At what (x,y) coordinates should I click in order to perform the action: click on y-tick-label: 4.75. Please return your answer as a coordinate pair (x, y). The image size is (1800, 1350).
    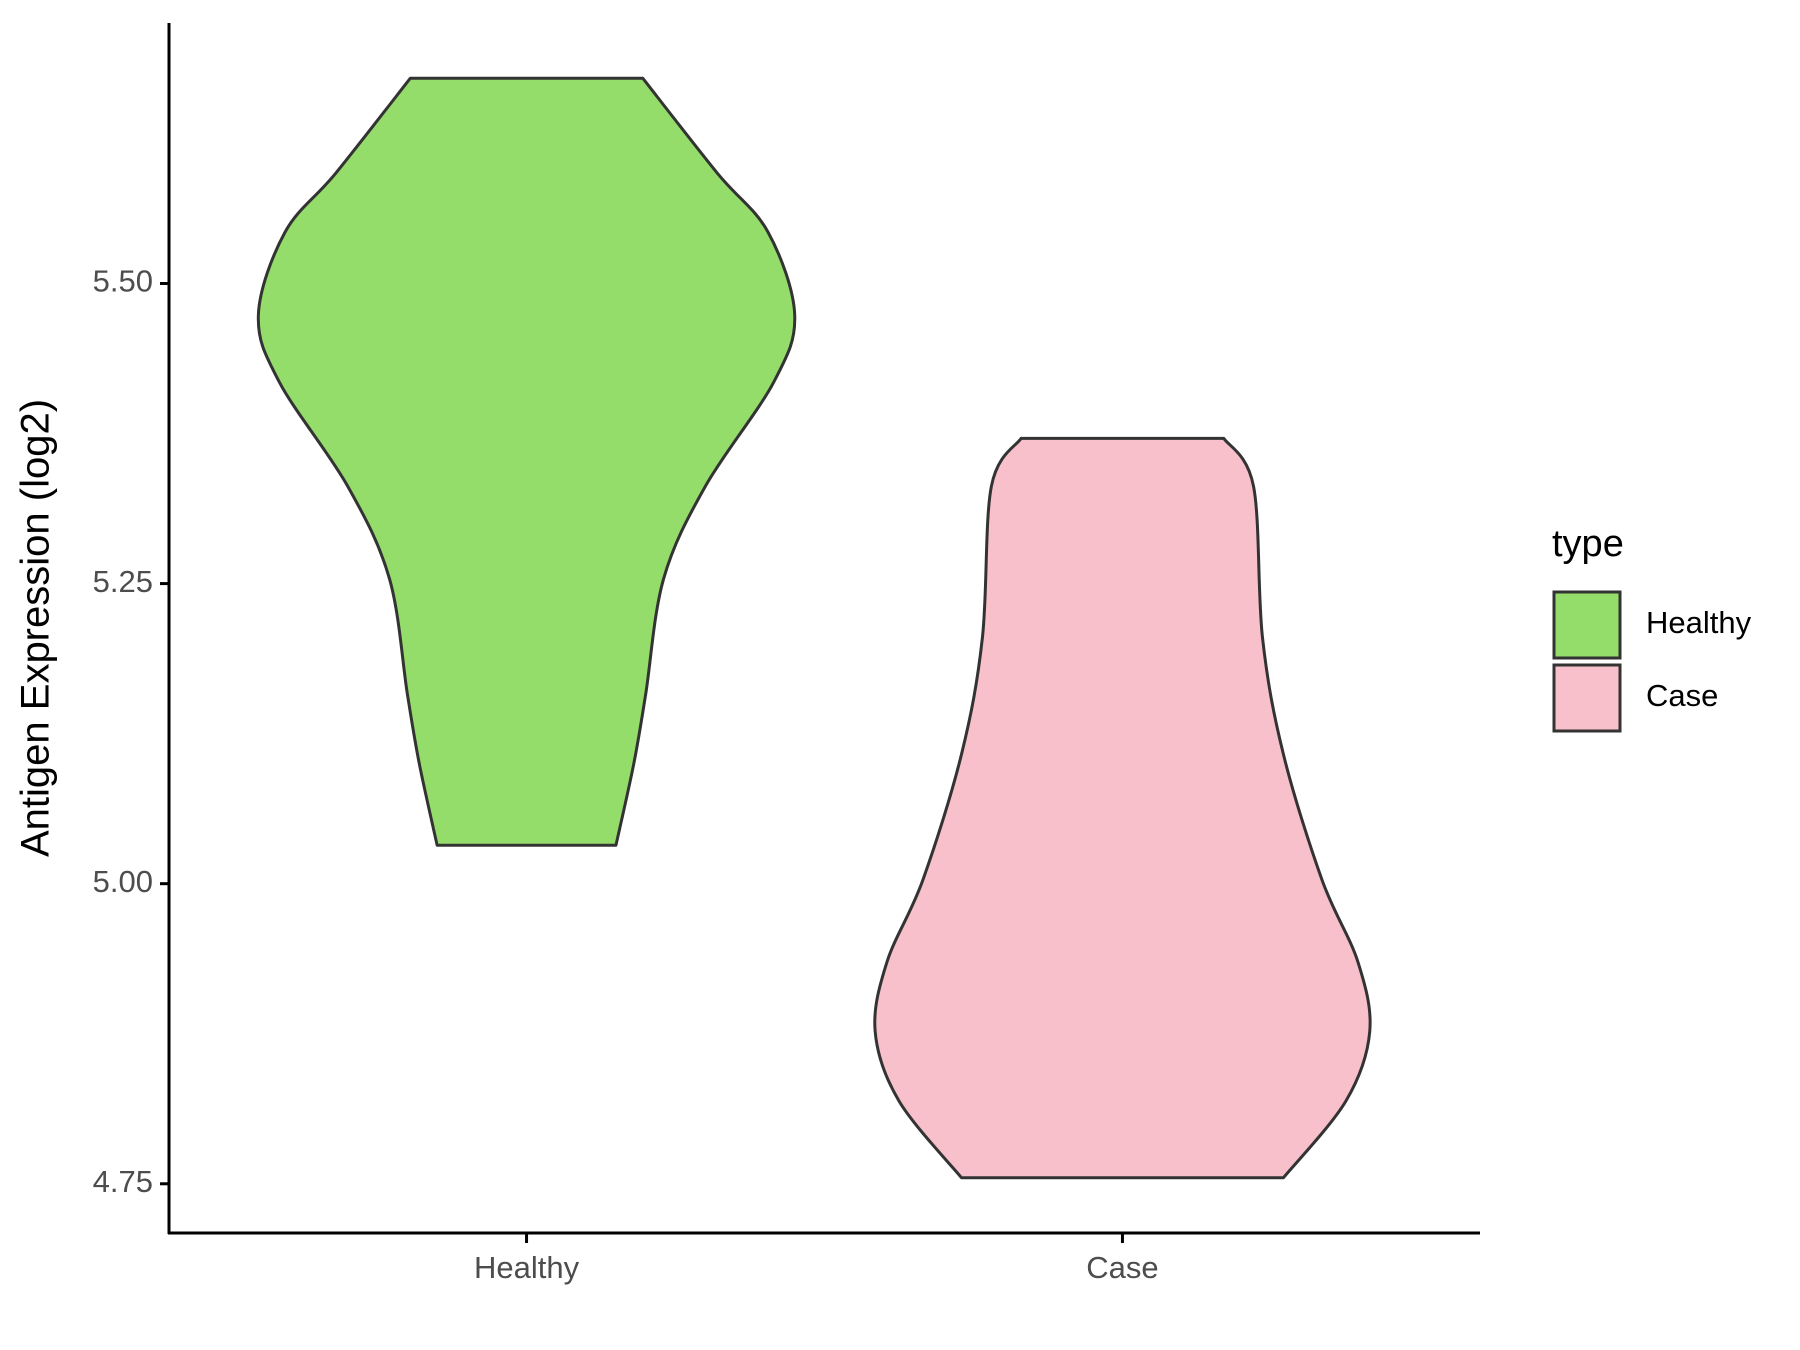
    Looking at the image, I should click on (123, 1181).